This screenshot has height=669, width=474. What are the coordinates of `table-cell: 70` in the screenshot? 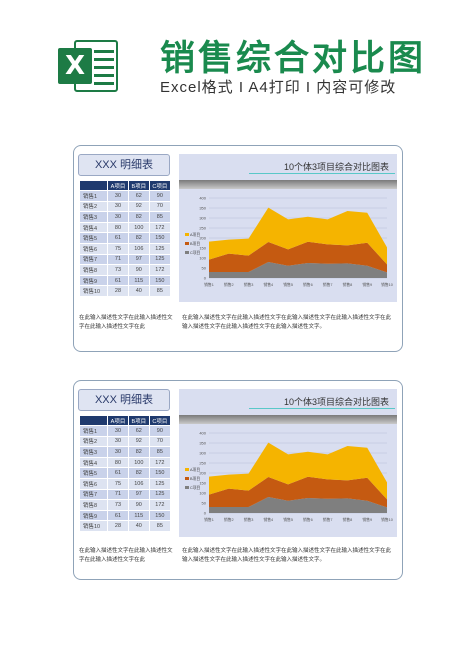 It's located at (160, 206).